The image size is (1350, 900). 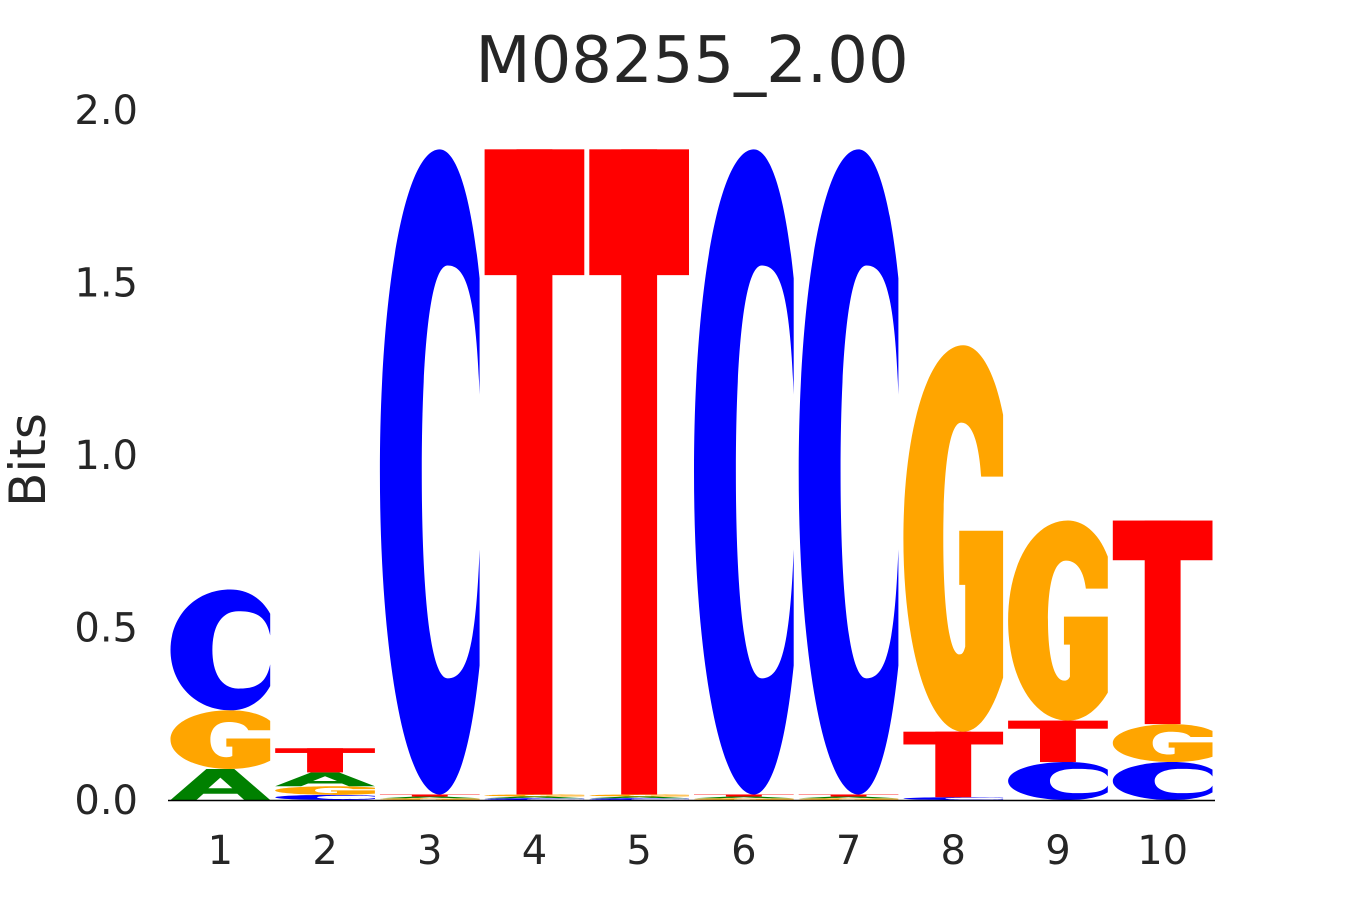 What do you see at coordinates (324, 851) in the screenshot?
I see `x-tick-label: 2` at bounding box center [324, 851].